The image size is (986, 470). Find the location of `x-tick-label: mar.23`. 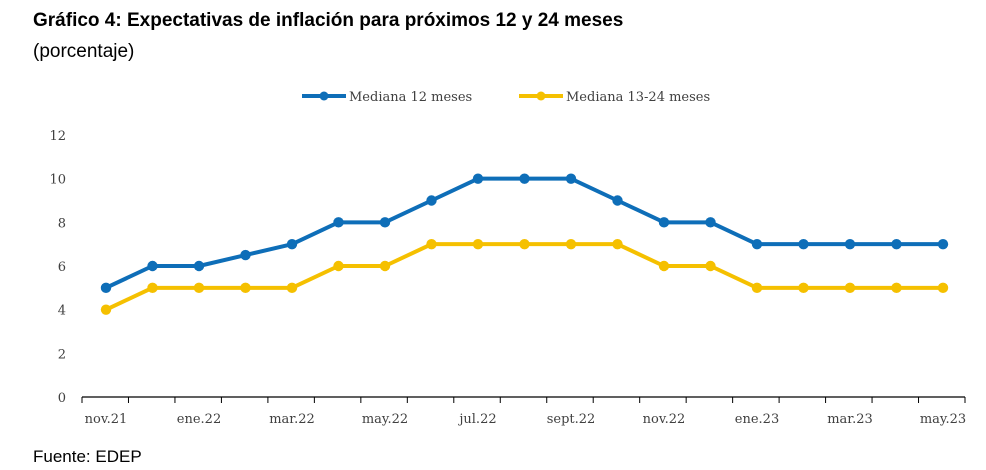

x-tick-label: mar.23 is located at coordinates (850, 419).